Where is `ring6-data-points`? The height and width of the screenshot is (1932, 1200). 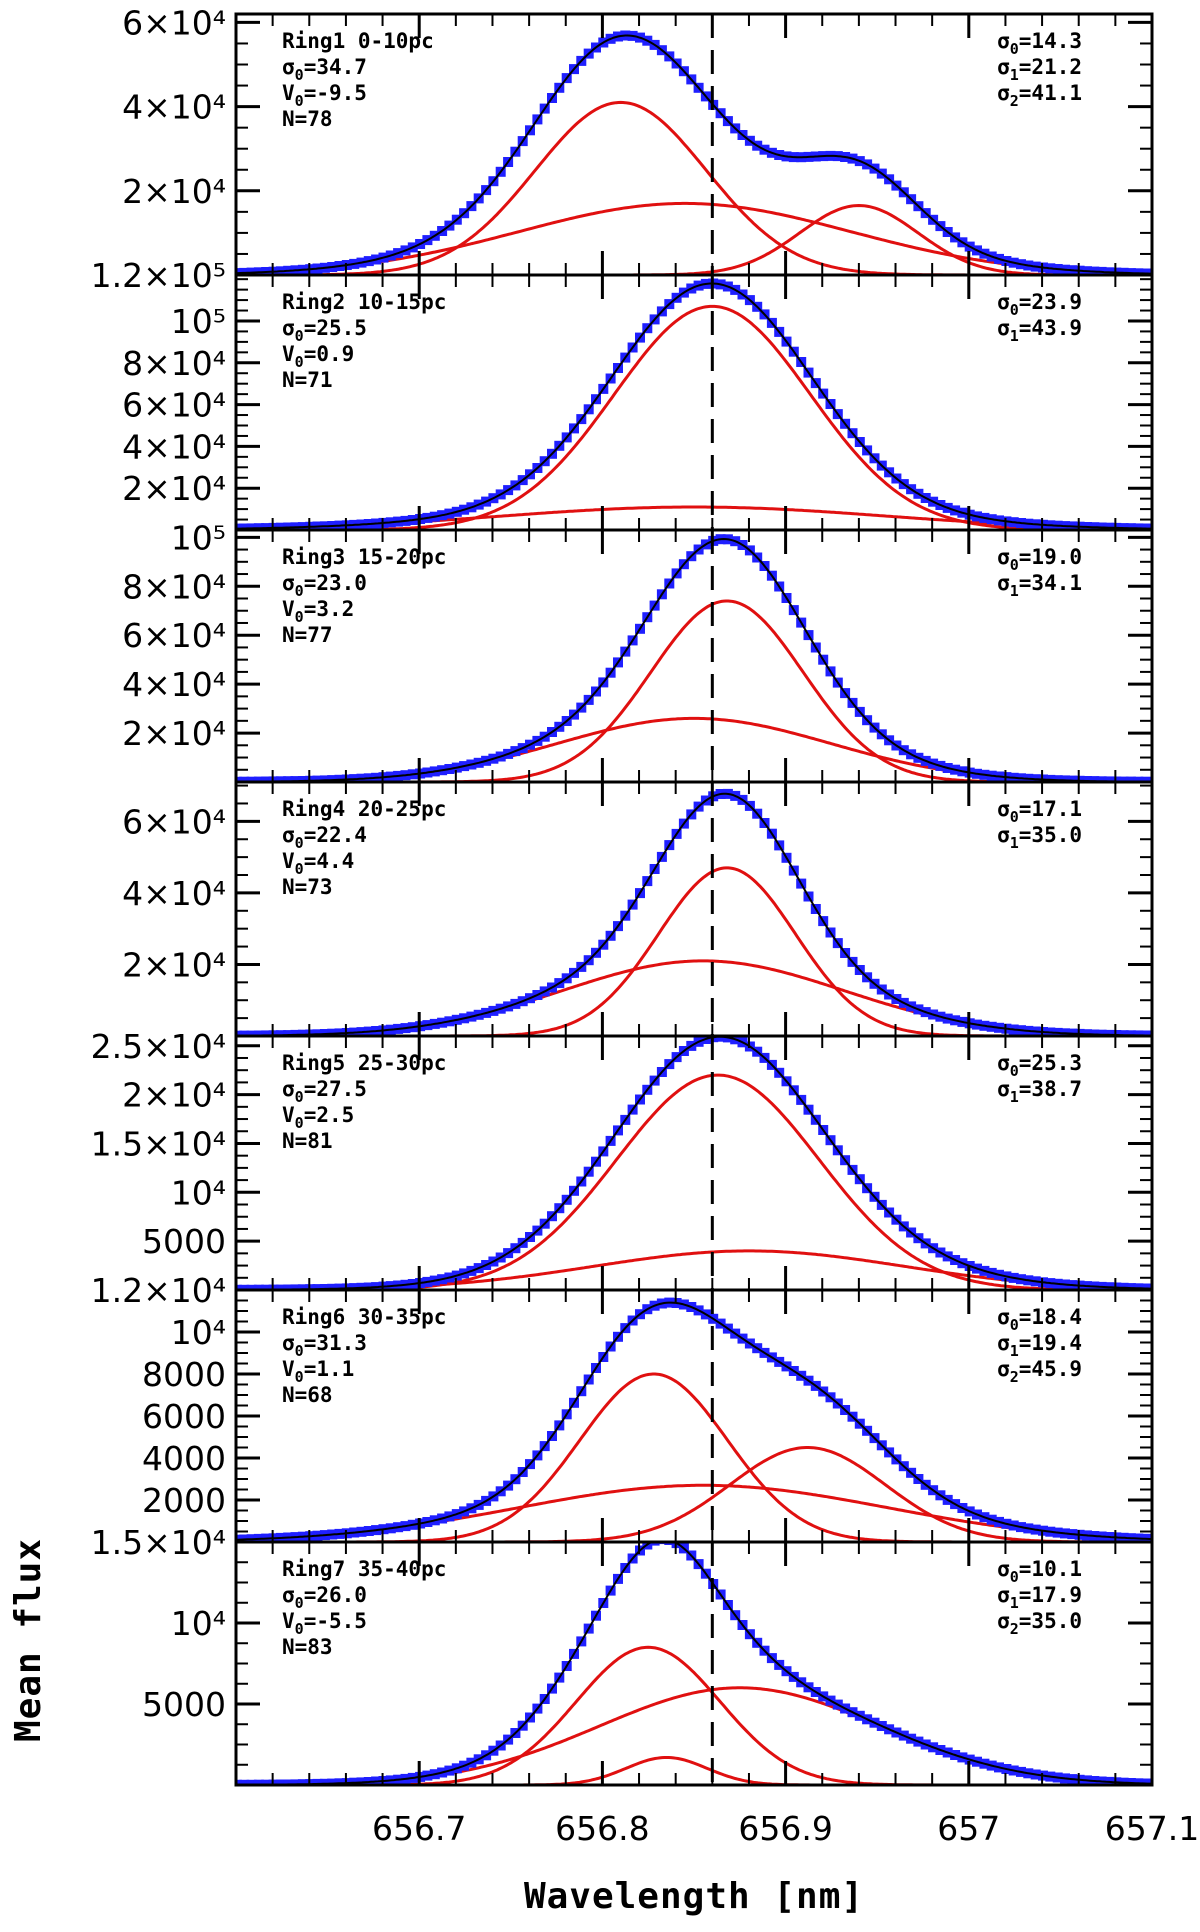
ring6-data-points is located at coordinates (693, 1419).